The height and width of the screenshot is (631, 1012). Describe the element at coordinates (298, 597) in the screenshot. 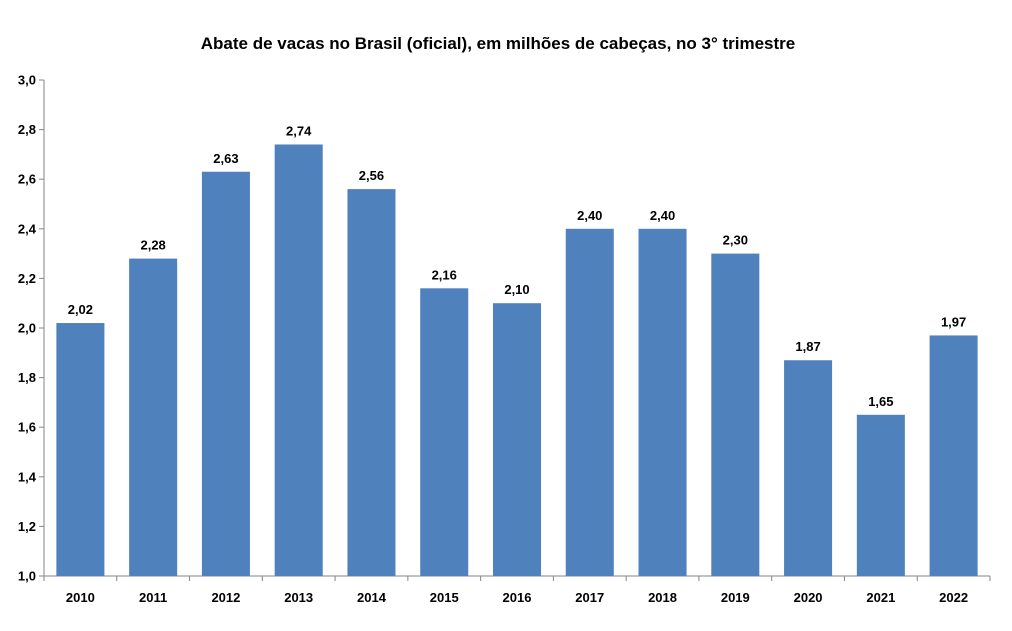

I see `x-tick-label: 2013` at that location.